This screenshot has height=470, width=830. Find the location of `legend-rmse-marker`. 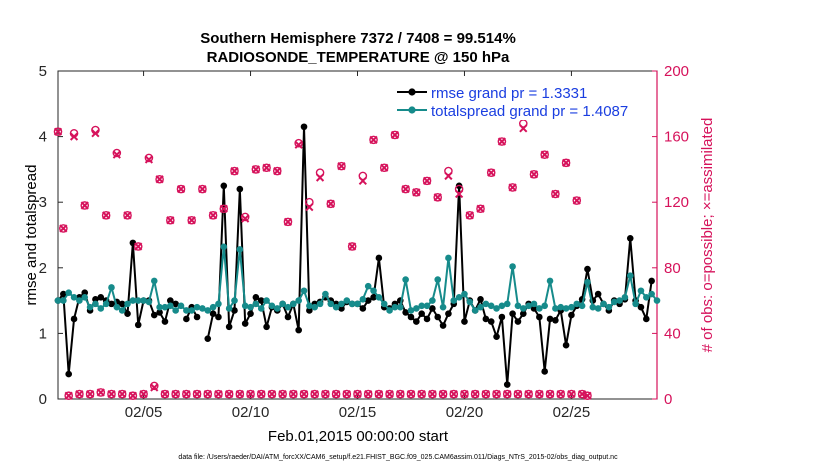

legend-rmse-marker is located at coordinates (412, 92).